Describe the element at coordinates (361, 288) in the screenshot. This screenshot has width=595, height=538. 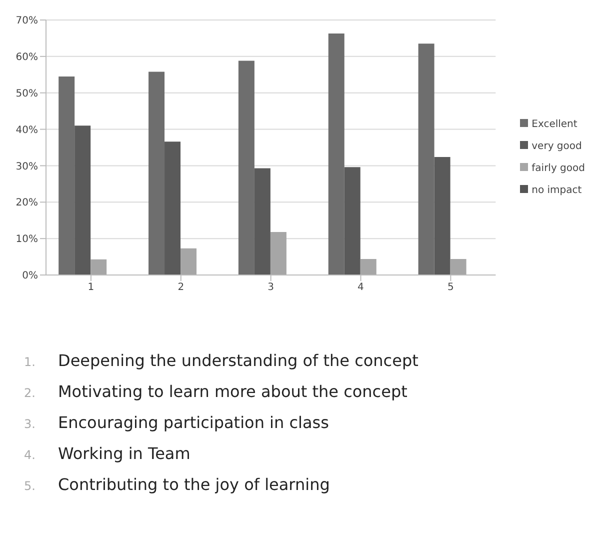
I see `x-tick-label: 4` at that location.